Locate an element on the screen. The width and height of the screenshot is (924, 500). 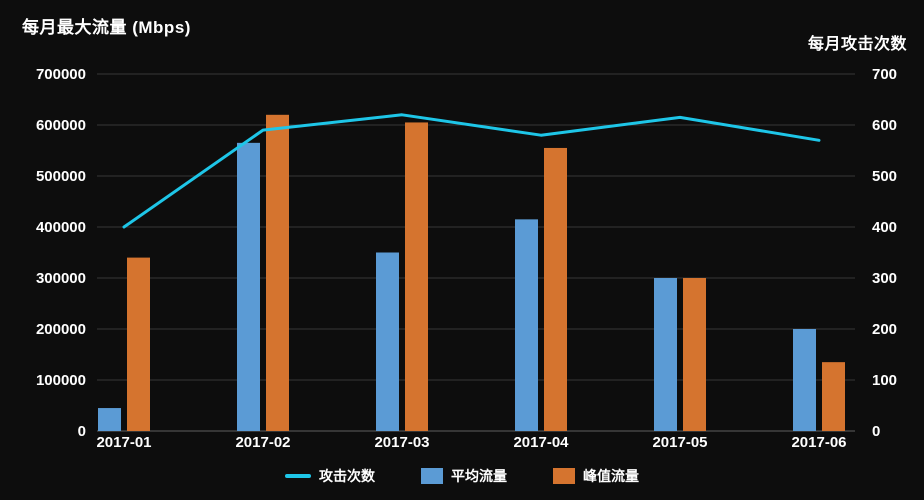
left-axis-tick-label: 700000 is located at coordinates (61, 74).